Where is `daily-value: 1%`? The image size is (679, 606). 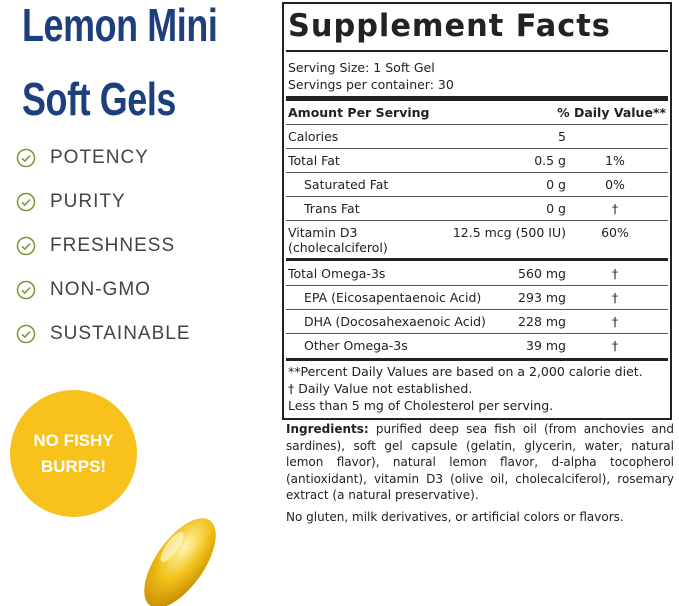
daily-value: 1% is located at coordinates (615, 160).